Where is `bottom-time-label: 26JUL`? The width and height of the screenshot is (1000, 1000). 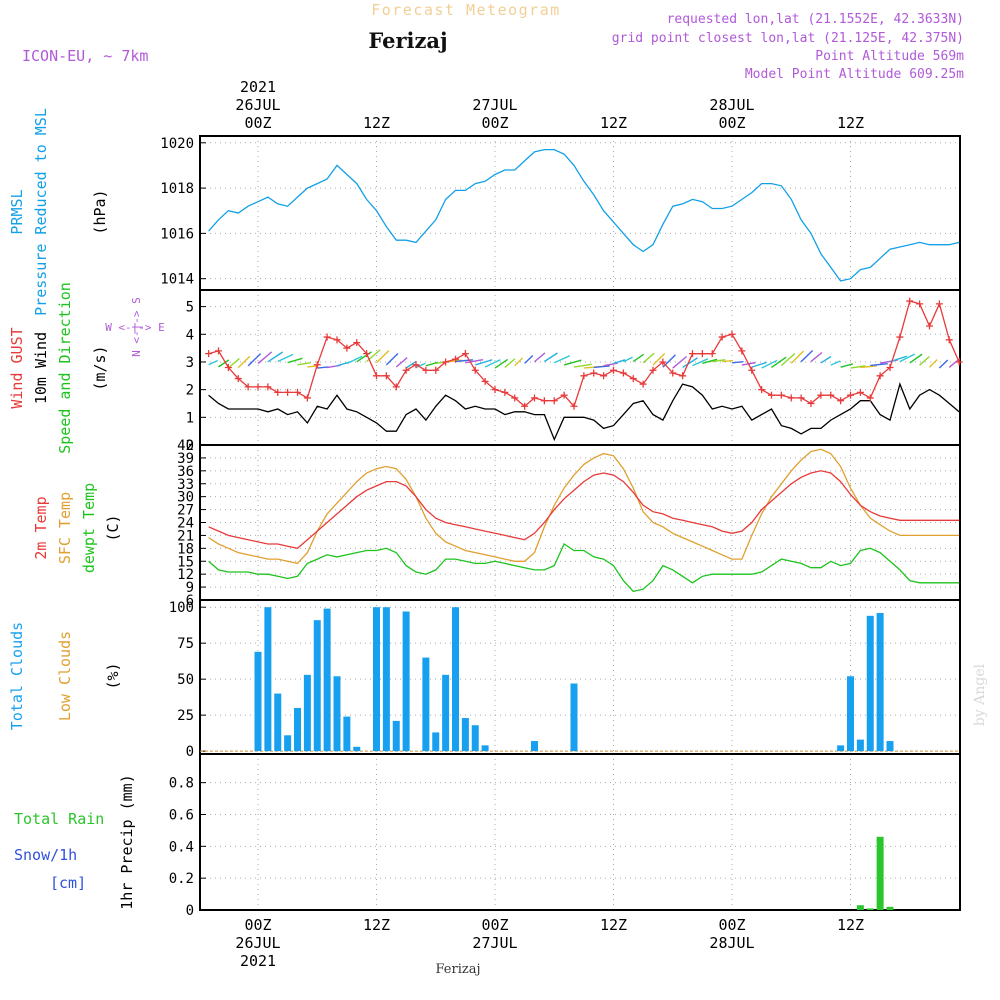
bottom-time-label: 26JUL is located at coordinates (257, 943).